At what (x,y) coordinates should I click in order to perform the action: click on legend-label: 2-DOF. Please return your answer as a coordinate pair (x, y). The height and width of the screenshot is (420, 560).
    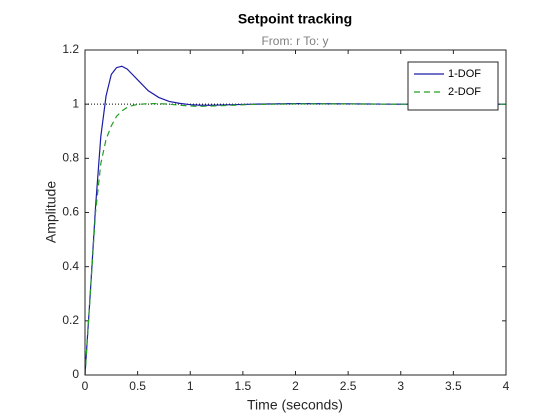
    Looking at the image, I should click on (464, 92).